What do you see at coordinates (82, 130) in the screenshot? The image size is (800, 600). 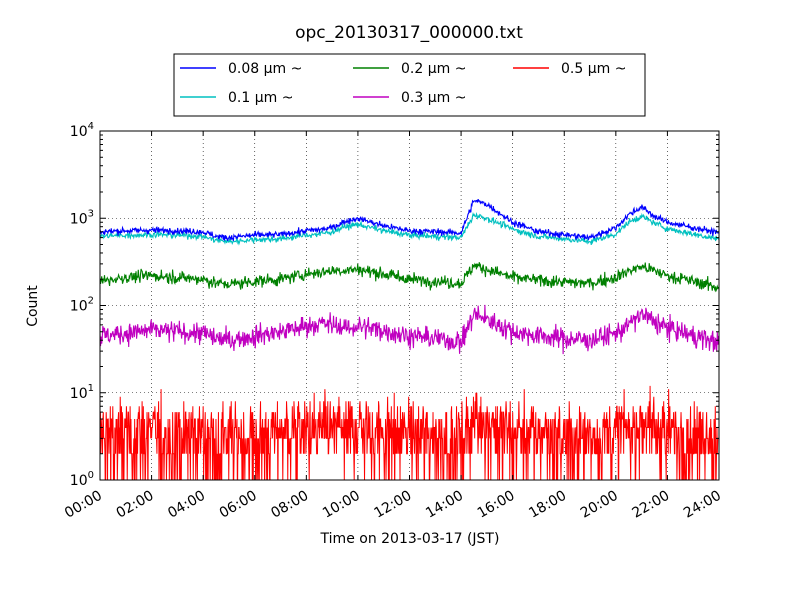 I see `y-tick-label: 10⁴` at bounding box center [82, 130].